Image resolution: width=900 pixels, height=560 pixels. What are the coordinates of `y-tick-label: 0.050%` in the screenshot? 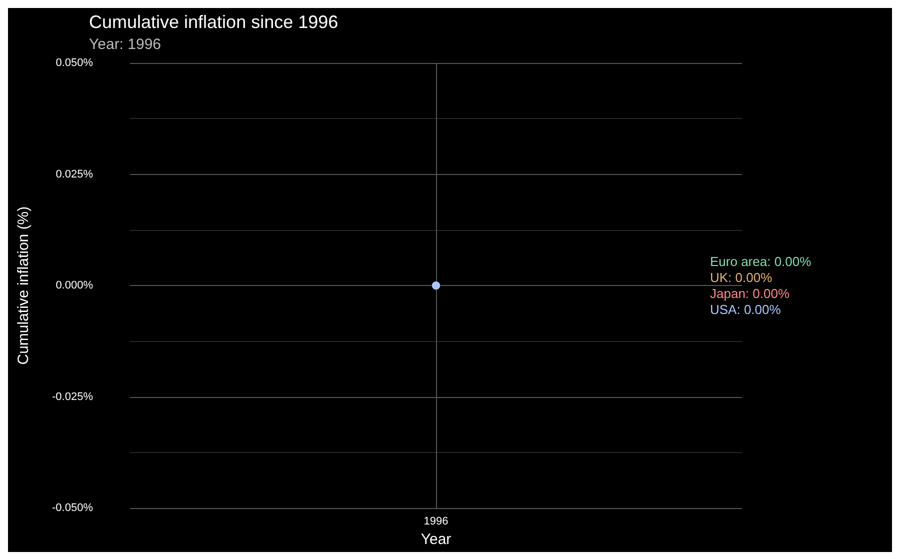 It's located at (75, 63).